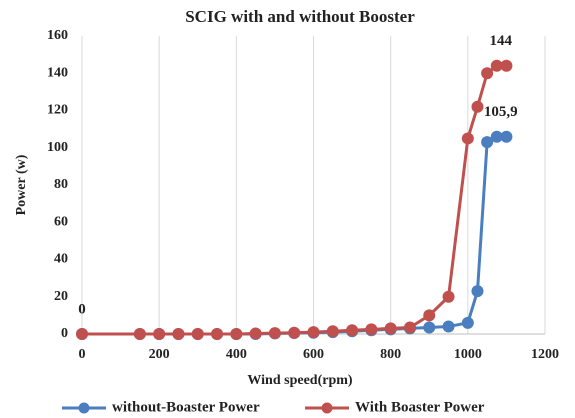 The height and width of the screenshot is (418, 575). What do you see at coordinates (82, 309) in the screenshot?
I see `data-label: 0` at bounding box center [82, 309].